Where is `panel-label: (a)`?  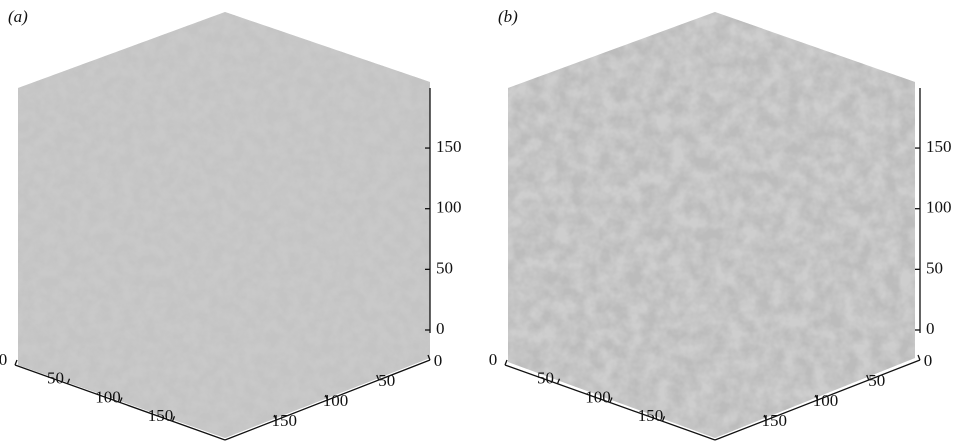
panel-label: (a) is located at coordinates (18, 16).